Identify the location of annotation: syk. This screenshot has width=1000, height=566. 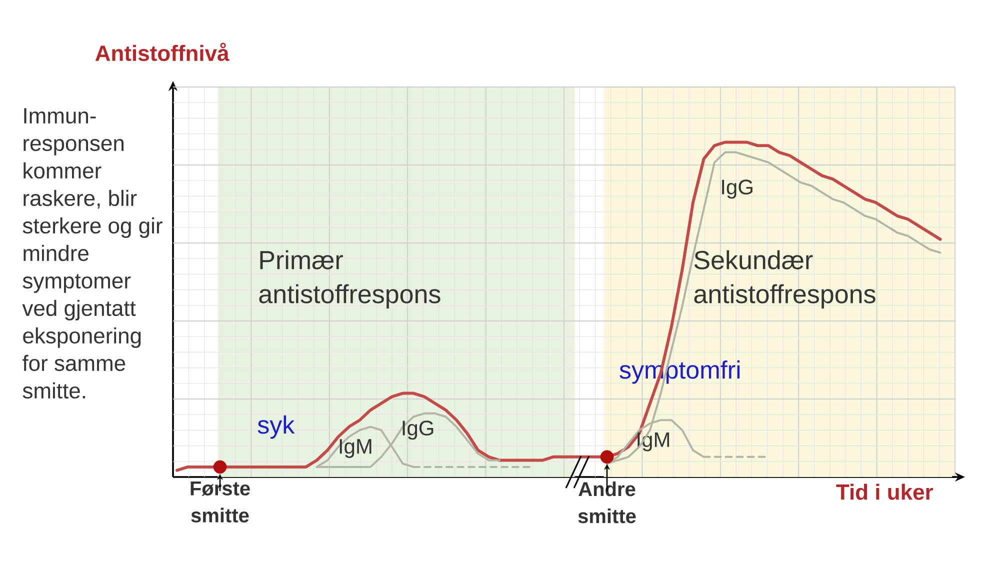
(276, 427).